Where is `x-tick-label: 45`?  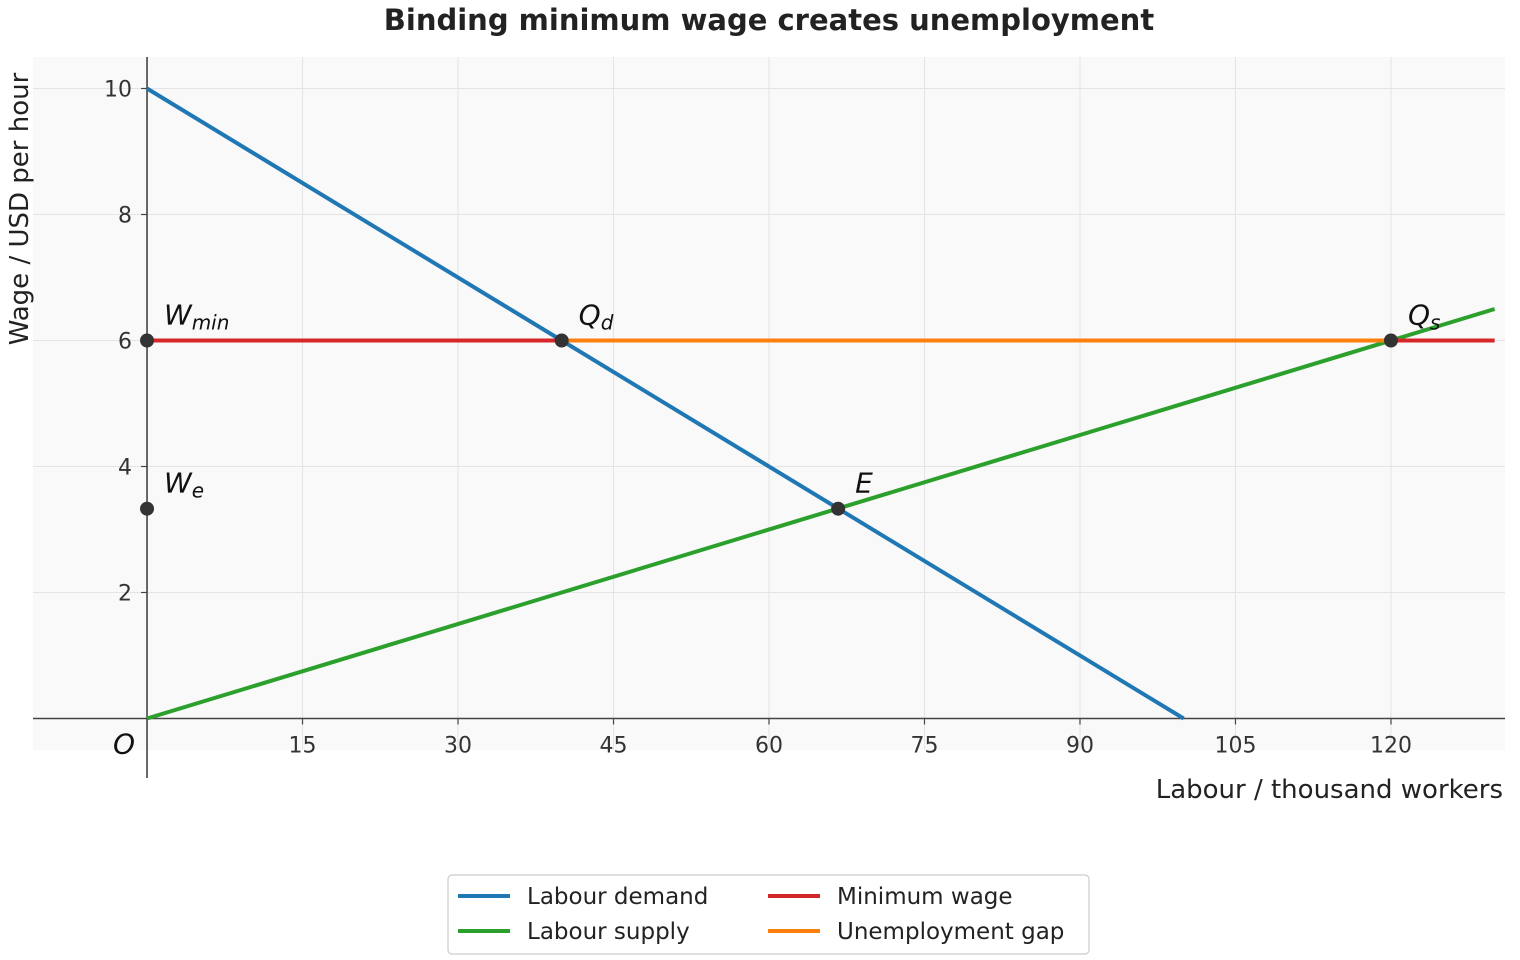 x-tick-label: 45 is located at coordinates (614, 746).